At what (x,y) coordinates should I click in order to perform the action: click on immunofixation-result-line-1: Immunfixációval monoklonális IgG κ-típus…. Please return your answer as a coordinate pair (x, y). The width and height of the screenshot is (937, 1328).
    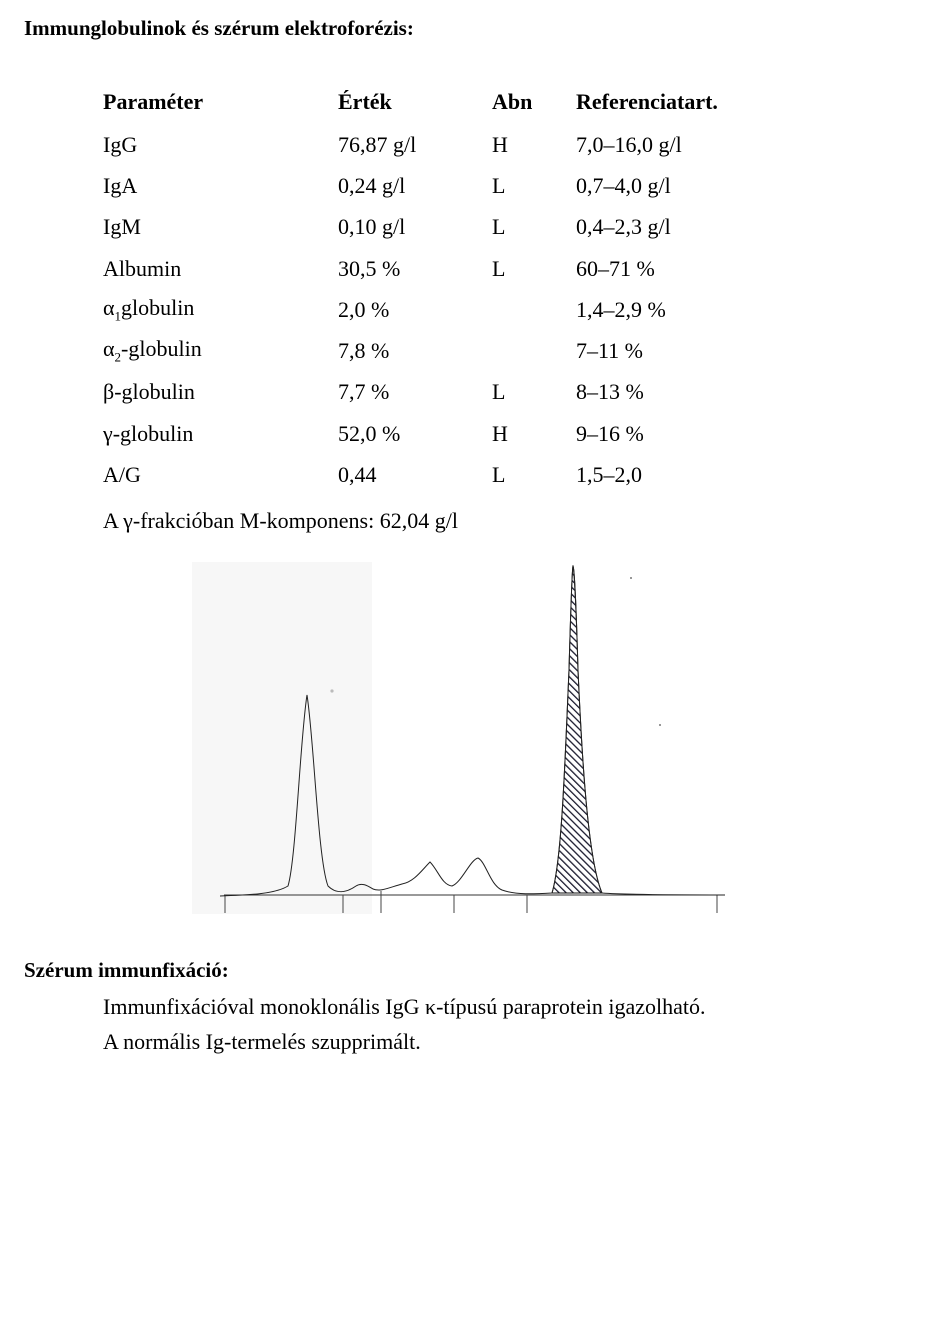
    Looking at the image, I should click on (404, 1006).